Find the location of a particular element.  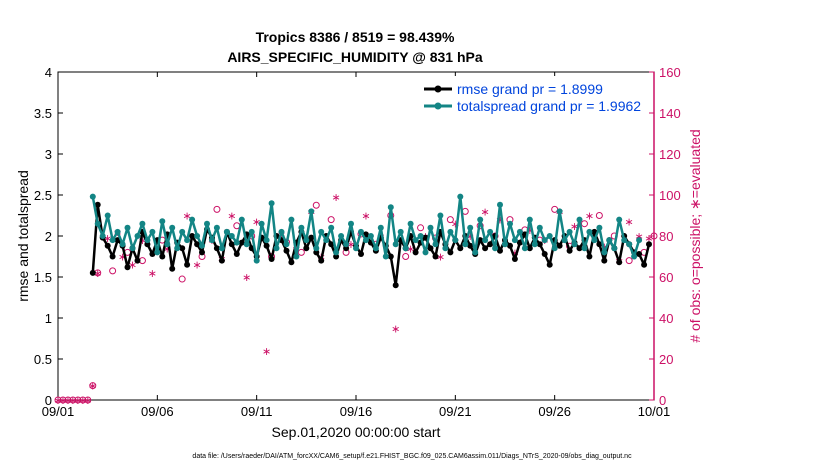

y-tick-label: 1.5 is located at coordinates (43, 277).